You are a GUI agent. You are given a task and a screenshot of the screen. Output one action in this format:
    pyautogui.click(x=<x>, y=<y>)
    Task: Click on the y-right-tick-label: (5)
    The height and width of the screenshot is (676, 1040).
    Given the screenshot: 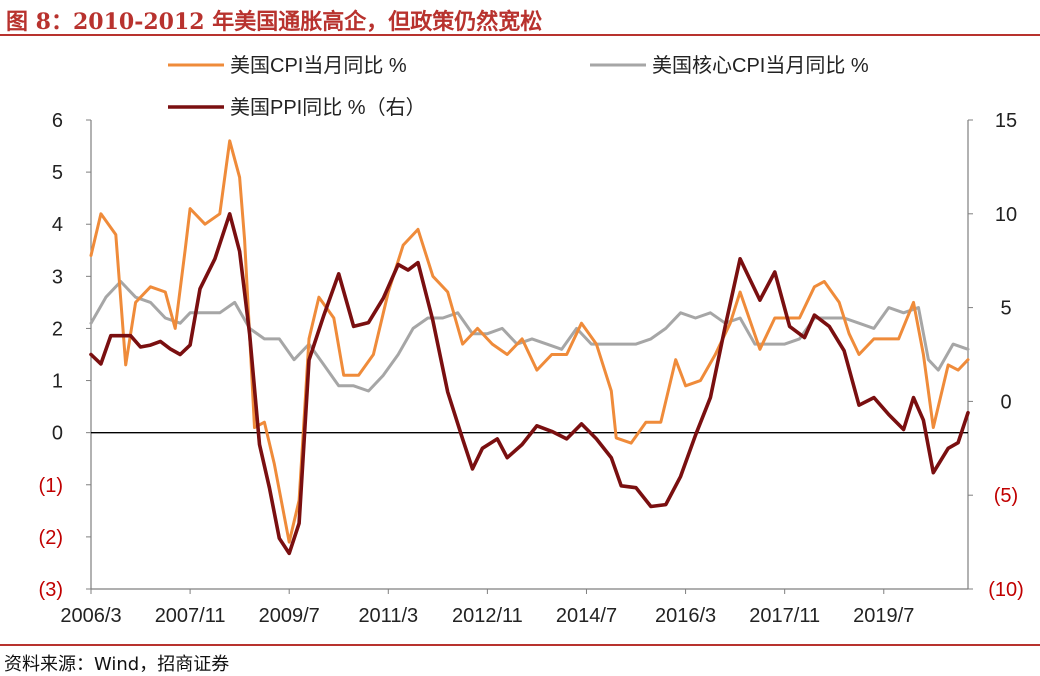 What is the action you would take?
    pyautogui.click(x=1006, y=496)
    